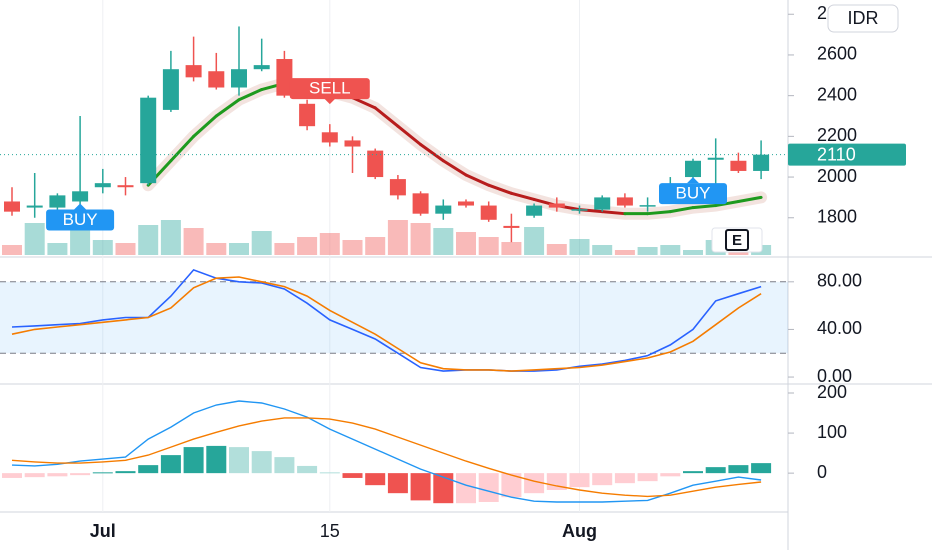 The image size is (932, 550). Describe the element at coordinates (579, 531) in the screenshot. I see `x-tick-label: Aug` at that location.